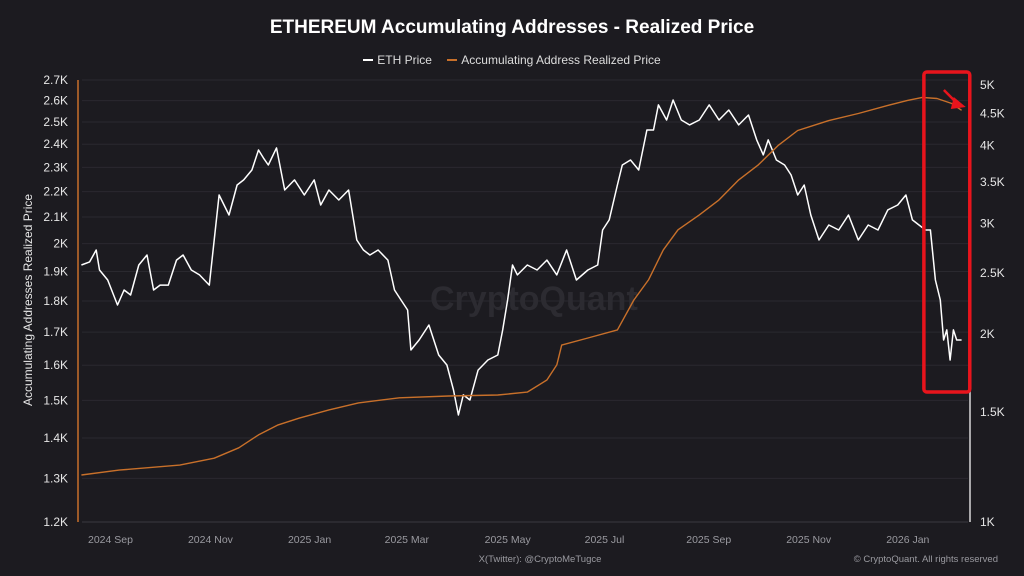 The width and height of the screenshot is (1024, 576). Describe the element at coordinates (534, 299) in the screenshot. I see `watermark: CryptoQuant` at that location.